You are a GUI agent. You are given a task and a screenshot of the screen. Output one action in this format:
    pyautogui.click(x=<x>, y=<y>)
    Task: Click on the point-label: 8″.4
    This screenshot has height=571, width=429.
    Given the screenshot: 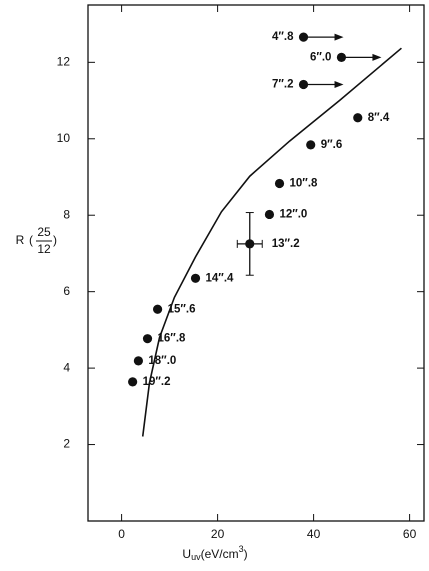 What is the action you would take?
    pyautogui.click(x=379, y=118)
    